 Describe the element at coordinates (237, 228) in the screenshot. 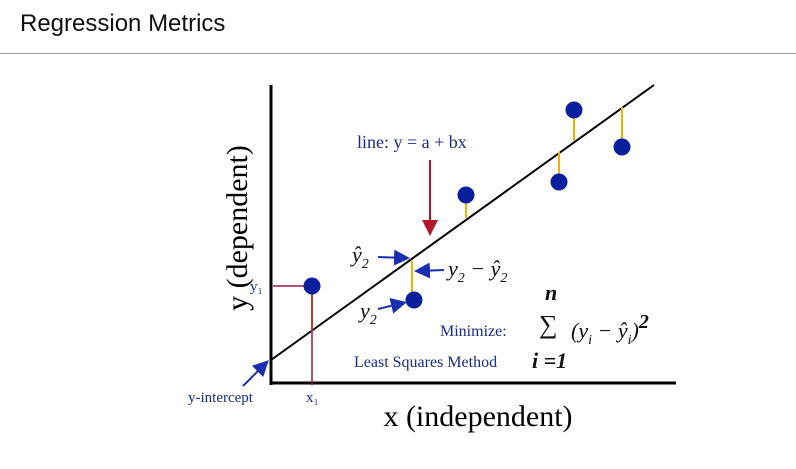

I see `y-axis-label: y (dependent)` at that location.